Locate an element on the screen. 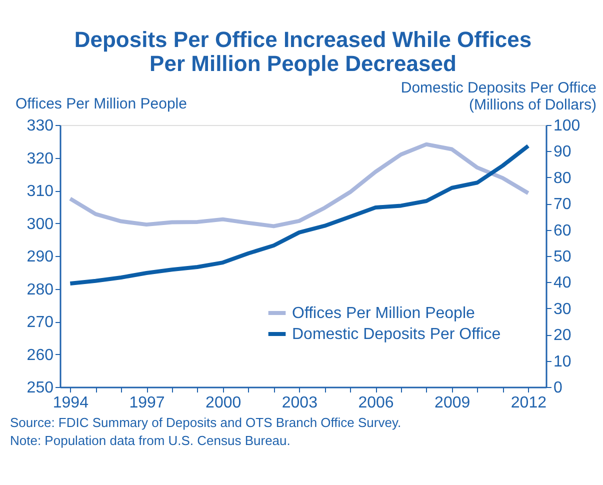  y2-tick-label: 40 is located at coordinates (563, 283).